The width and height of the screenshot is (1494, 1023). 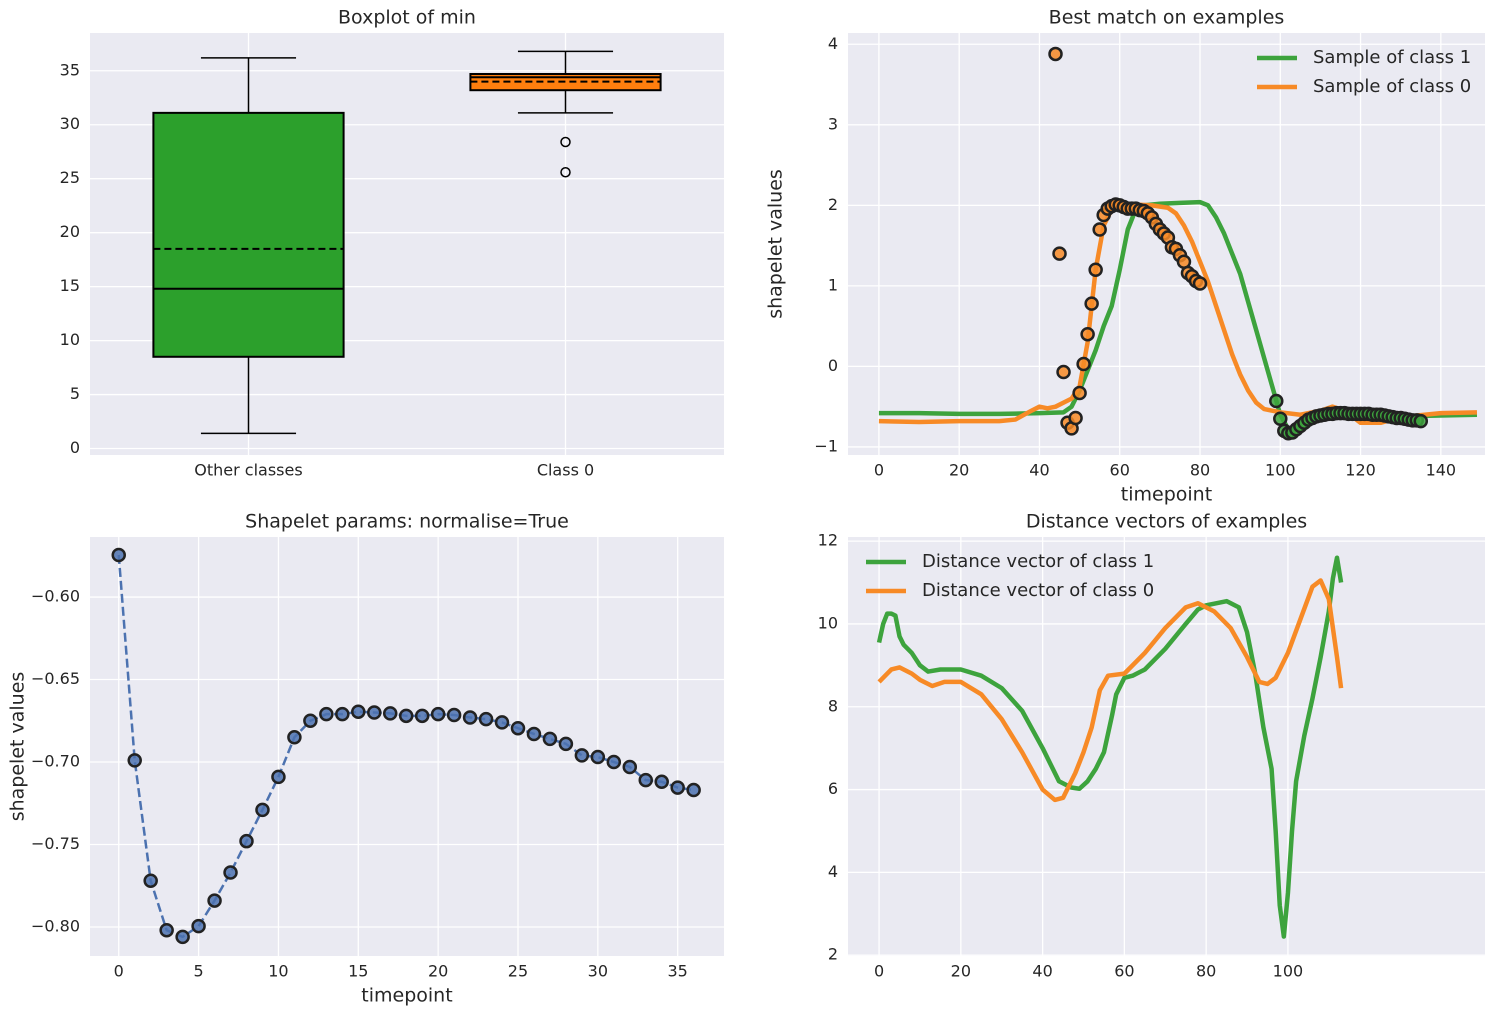 What do you see at coordinates (248, 234) in the screenshot?
I see `box` at bounding box center [248, 234].